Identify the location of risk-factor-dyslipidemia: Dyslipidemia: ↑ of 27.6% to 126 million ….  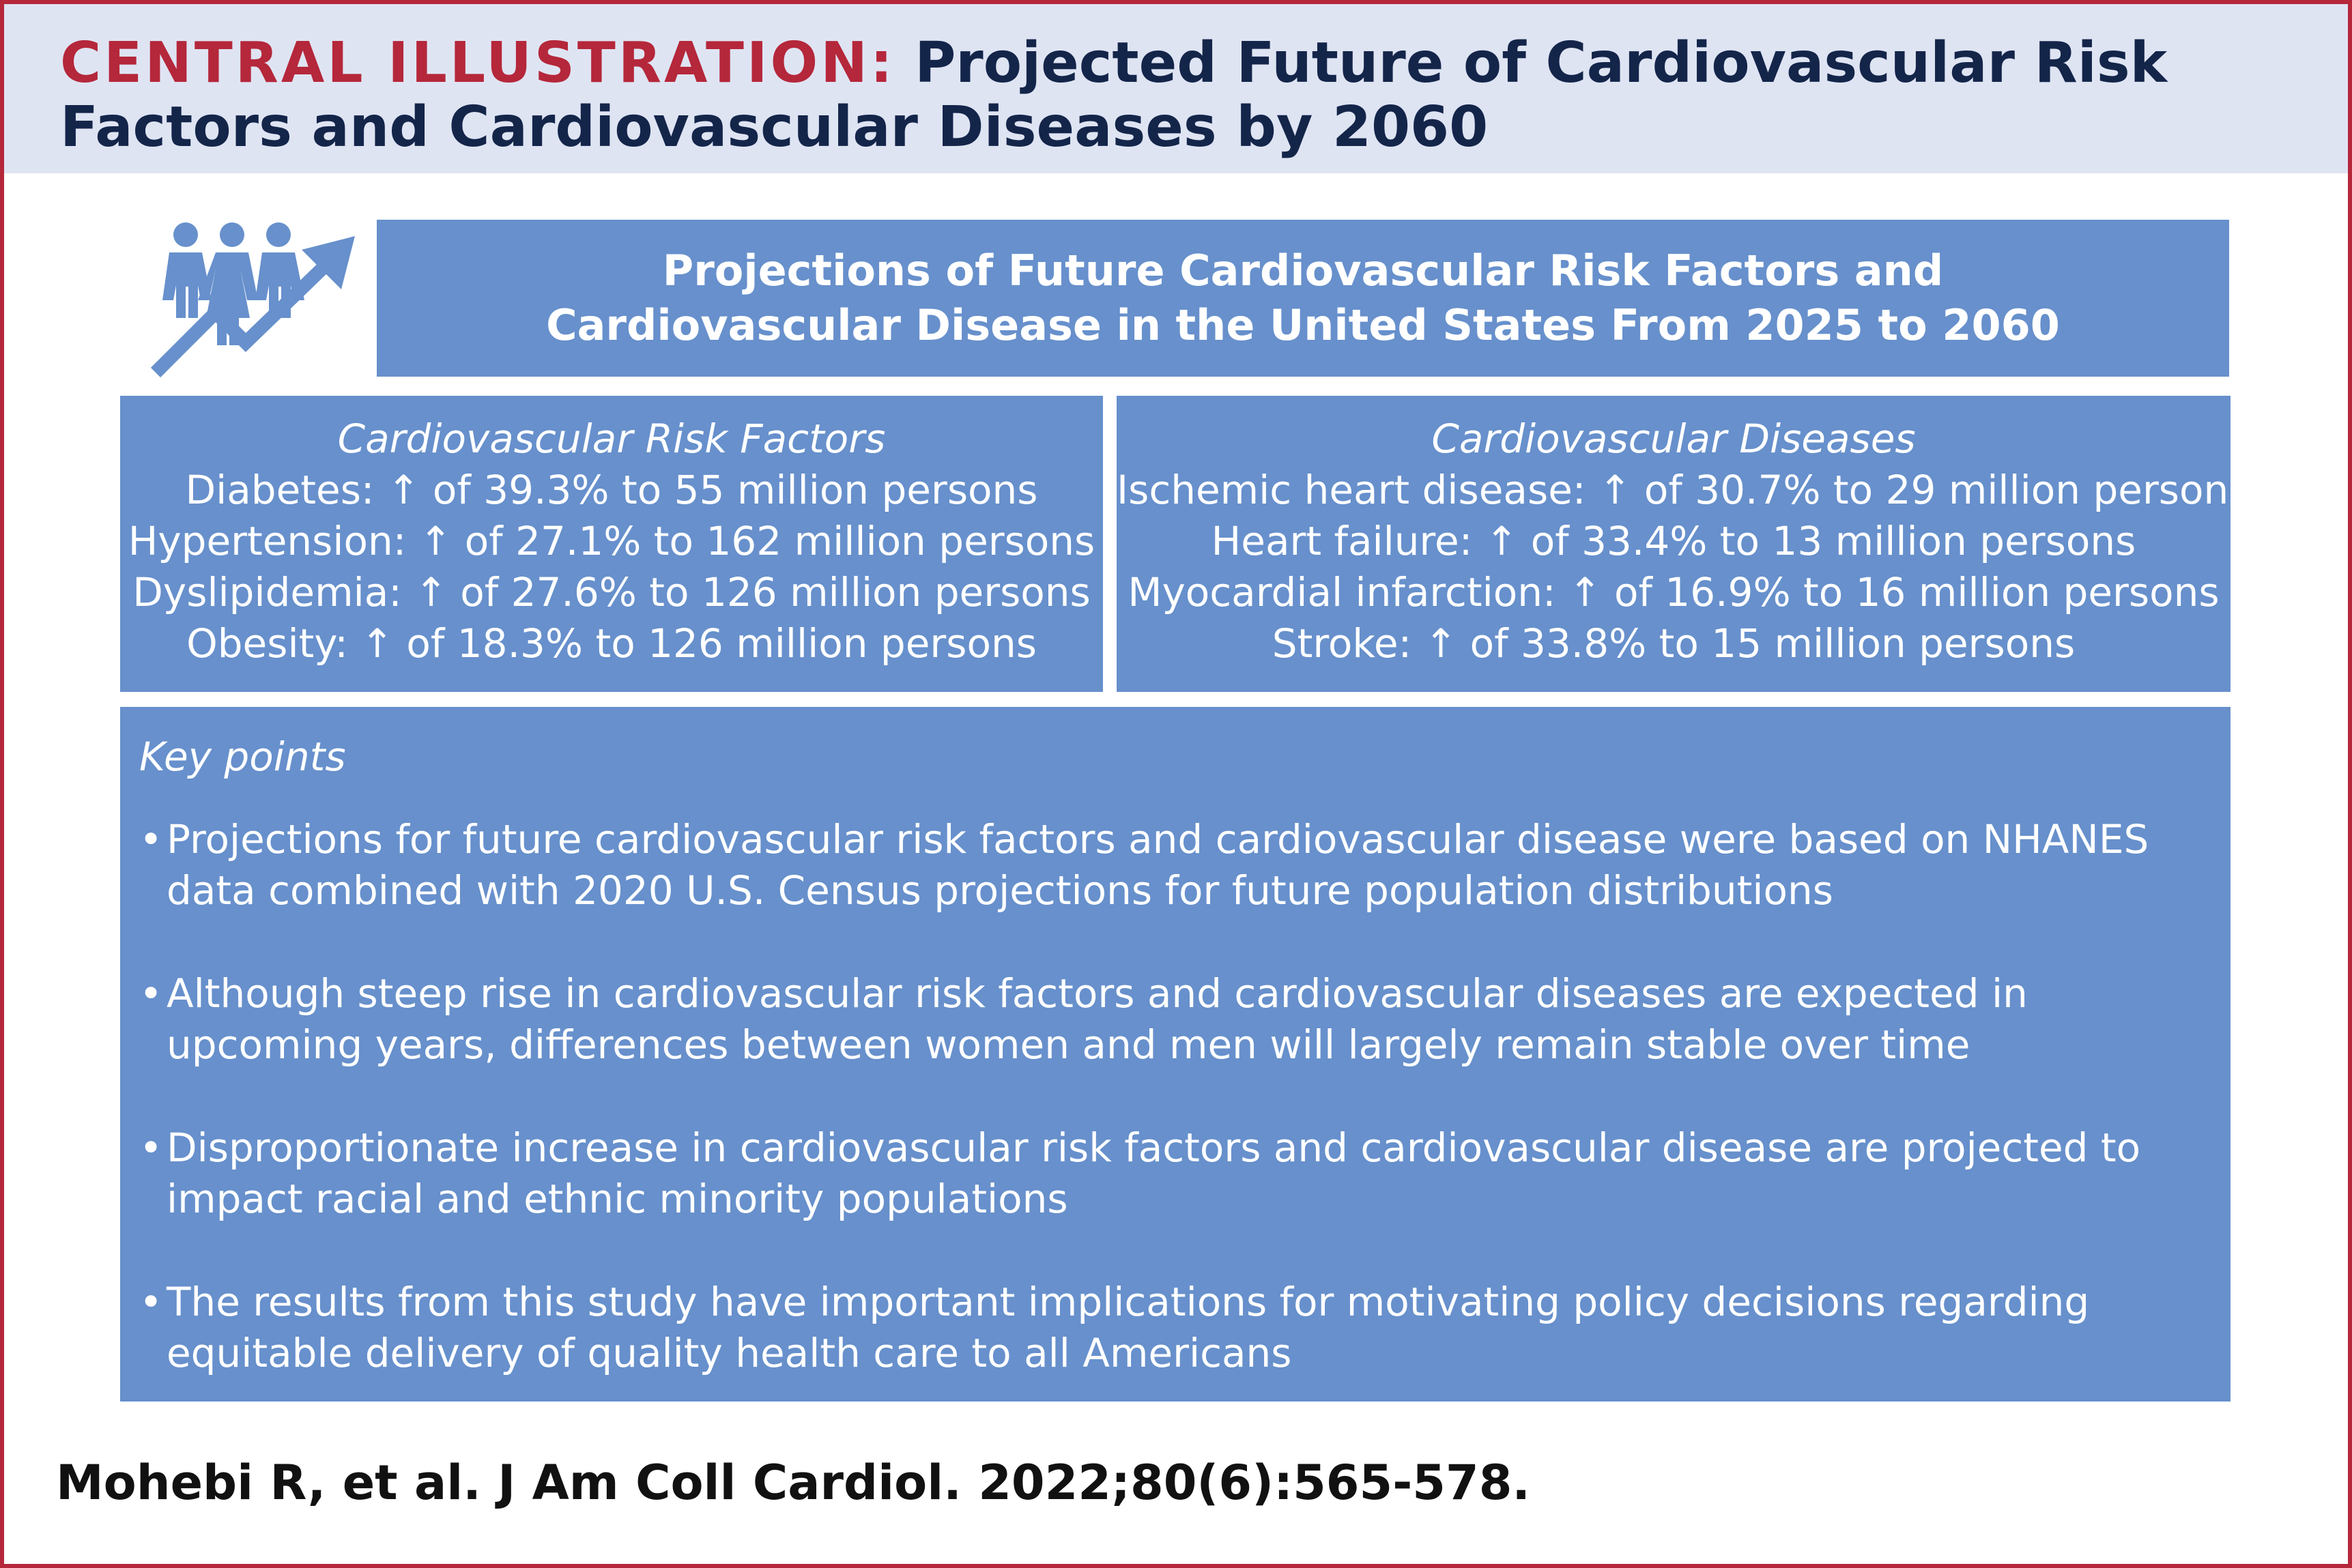
(611, 592).